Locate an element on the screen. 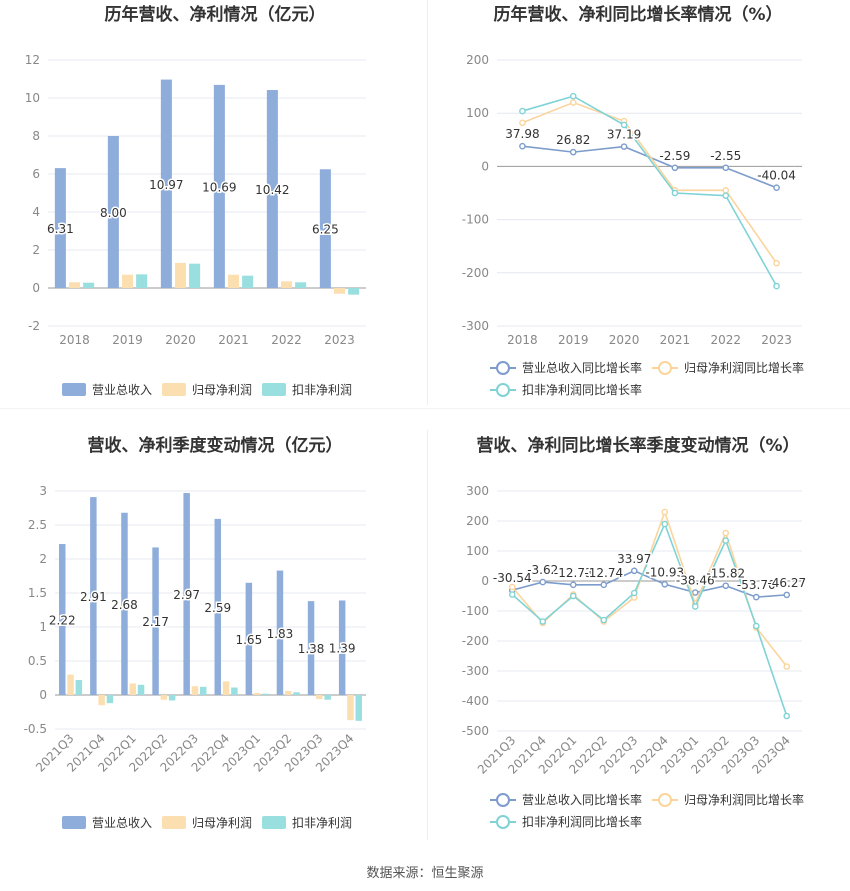  data-label: -10.93 is located at coordinates (664, 572).